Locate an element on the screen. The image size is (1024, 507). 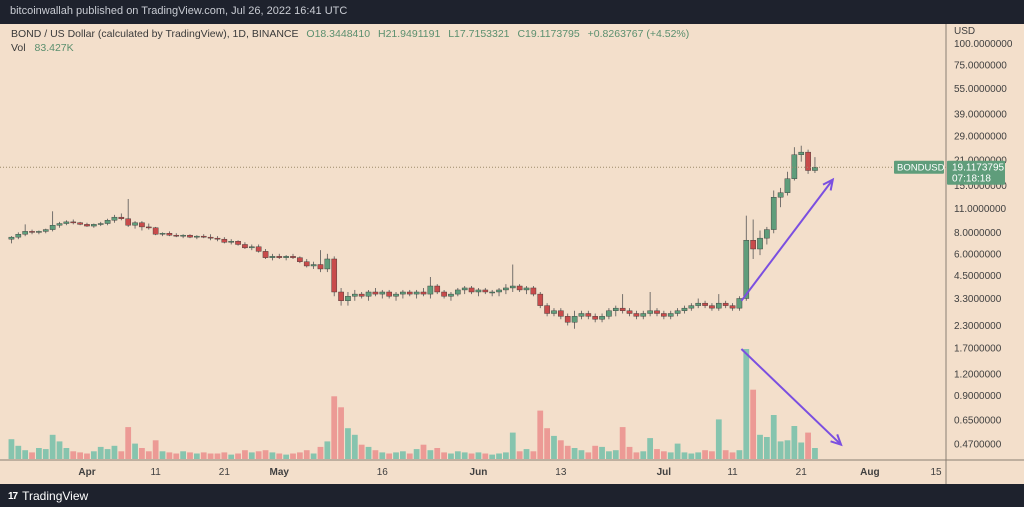
last-price-tag-bg is located at coordinates (976, 172).